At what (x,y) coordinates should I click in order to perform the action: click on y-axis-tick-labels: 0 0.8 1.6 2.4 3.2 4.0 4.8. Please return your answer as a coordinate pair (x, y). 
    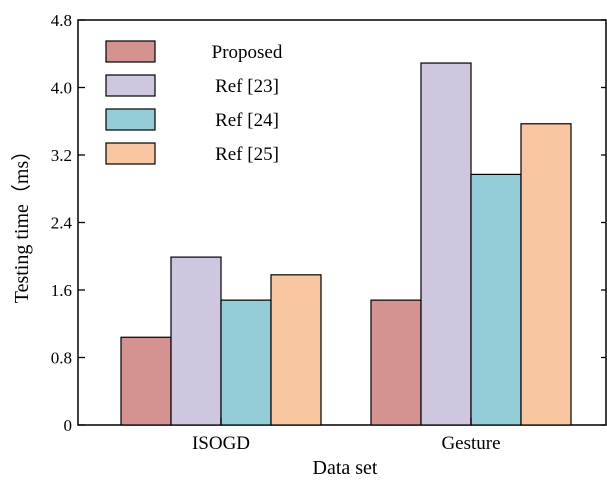
    Looking at the image, I should click on (62, 223).